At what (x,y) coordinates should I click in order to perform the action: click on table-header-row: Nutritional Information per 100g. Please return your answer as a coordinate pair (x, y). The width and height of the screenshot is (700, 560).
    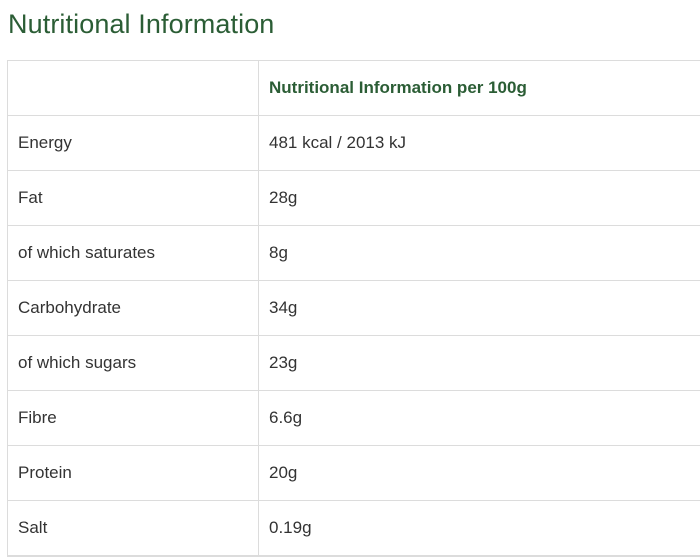
    Looking at the image, I should click on (353, 88).